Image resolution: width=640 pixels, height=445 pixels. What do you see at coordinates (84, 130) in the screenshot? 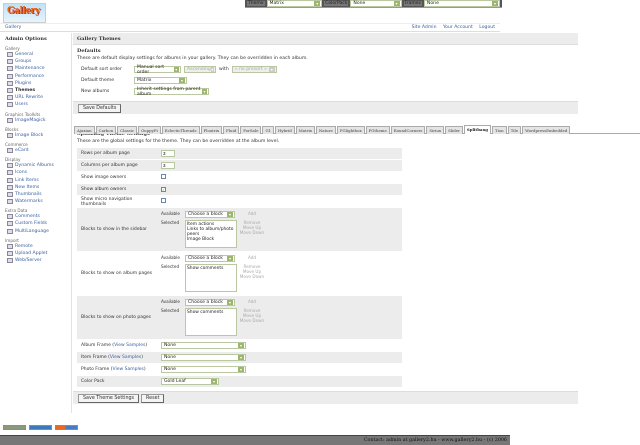
I see `tab-ajaxian: Ajaxian` at bounding box center [84, 130].